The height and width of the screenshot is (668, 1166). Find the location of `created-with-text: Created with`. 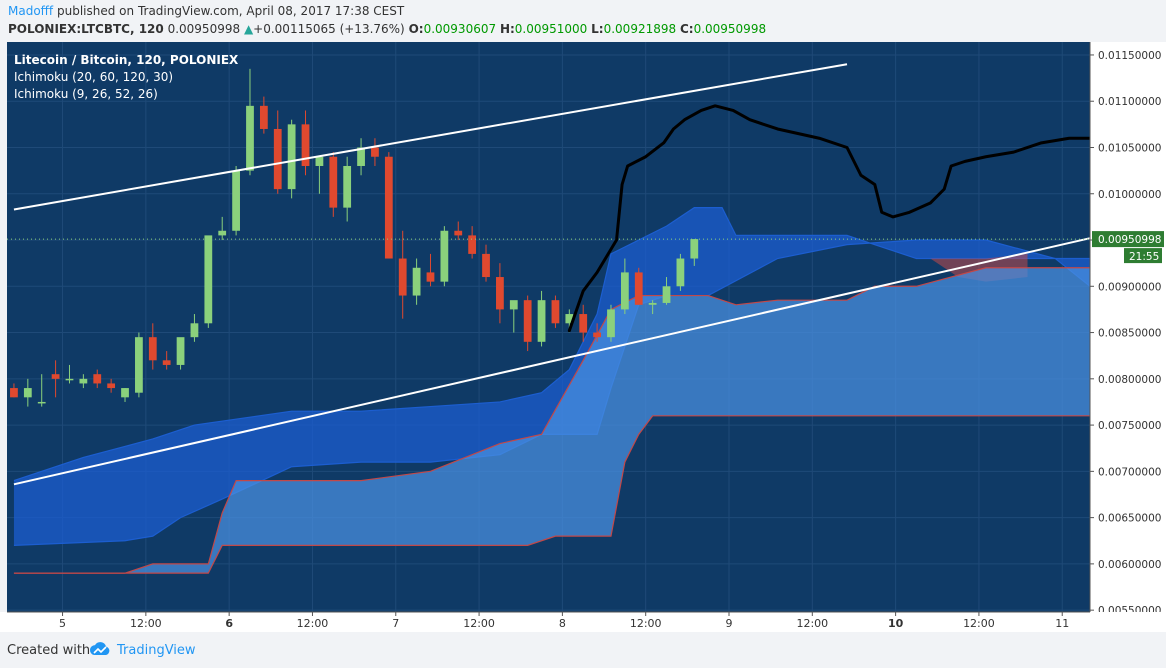

created-with-text: Created with is located at coordinates (49, 650).